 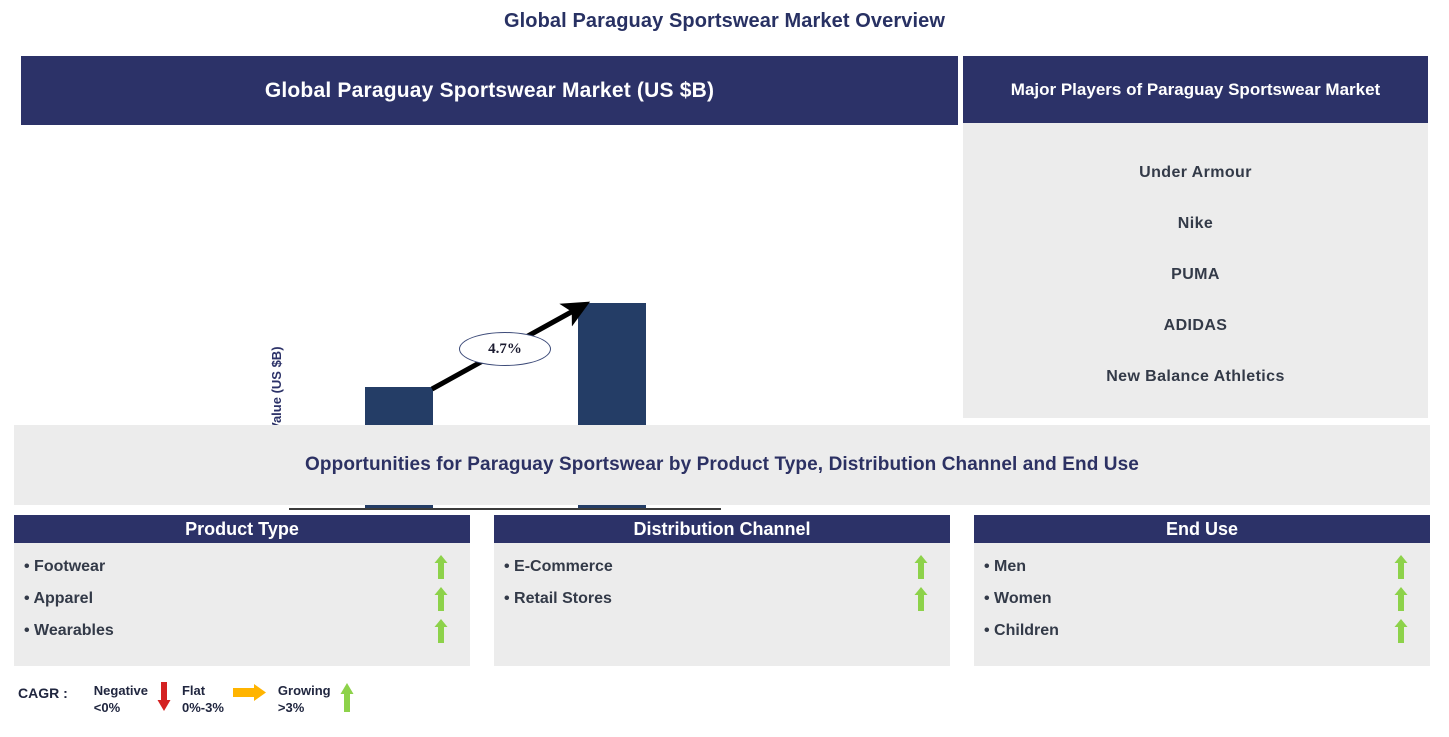 I want to click on item-label: • Wearables, so click(x=69, y=630).